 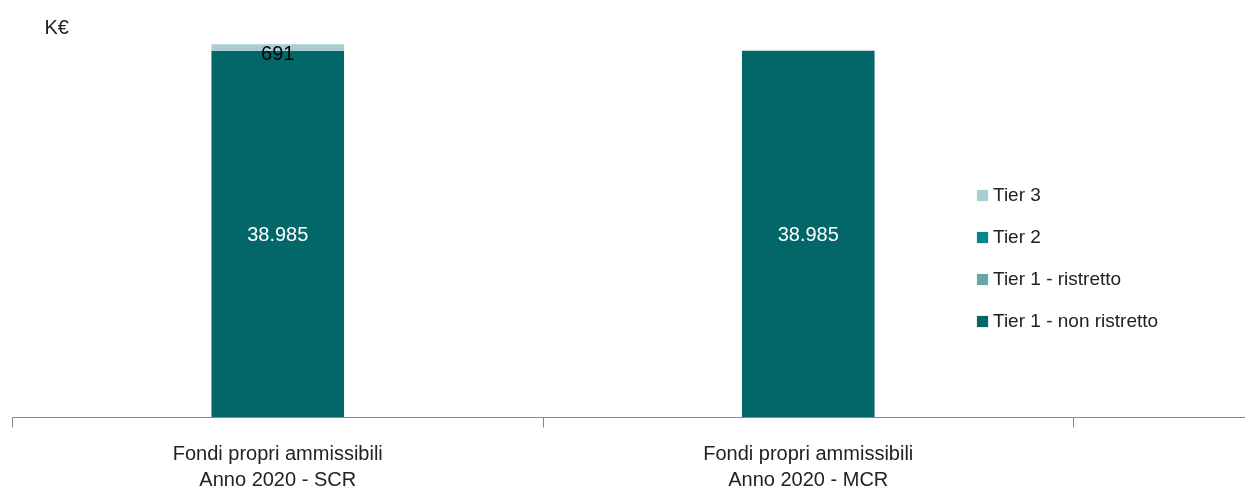 I want to click on x-tick-label: Fondi propri ammissibili Anno 2020 - MCR, so click(x=808, y=465).